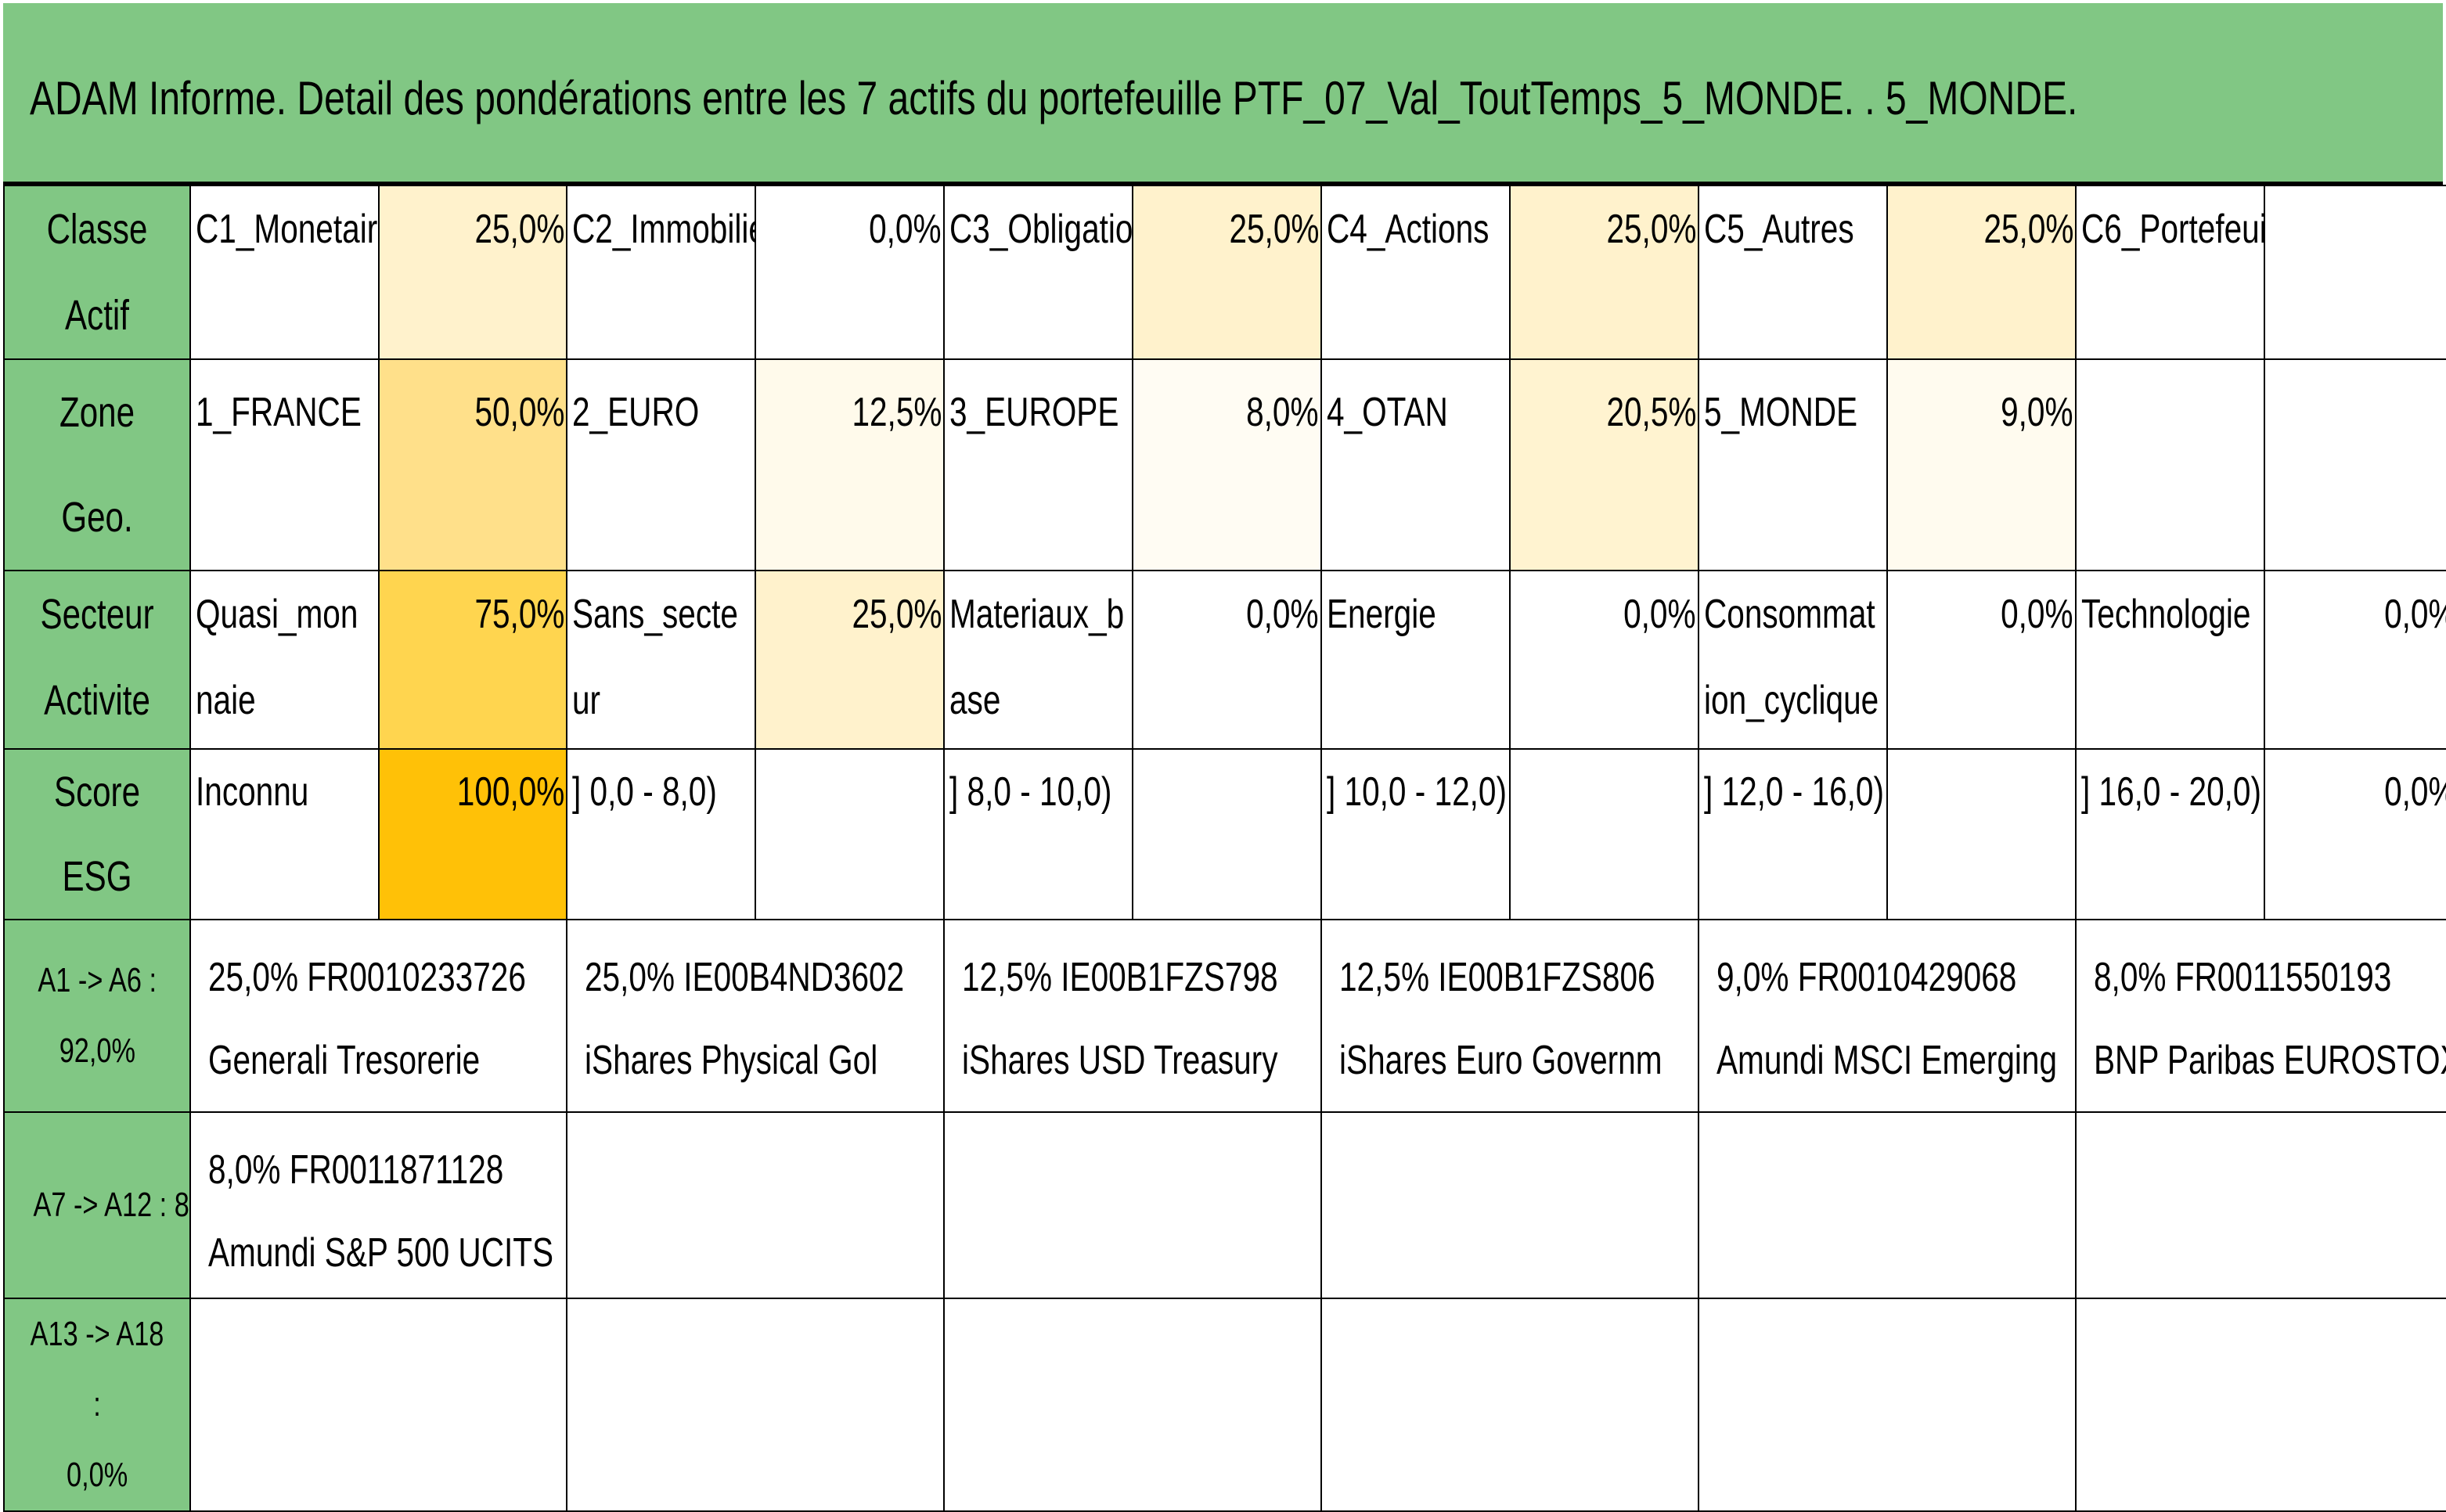 The width and height of the screenshot is (2446, 1512). I want to click on secteur-label: Materiaux_base, so click(1038, 660).